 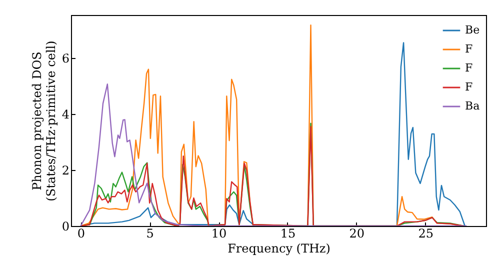 What do you see at coordinates (150, 233) in the screenshot?
I see `x-tick-label: 5` at bounding box center [150, 233].